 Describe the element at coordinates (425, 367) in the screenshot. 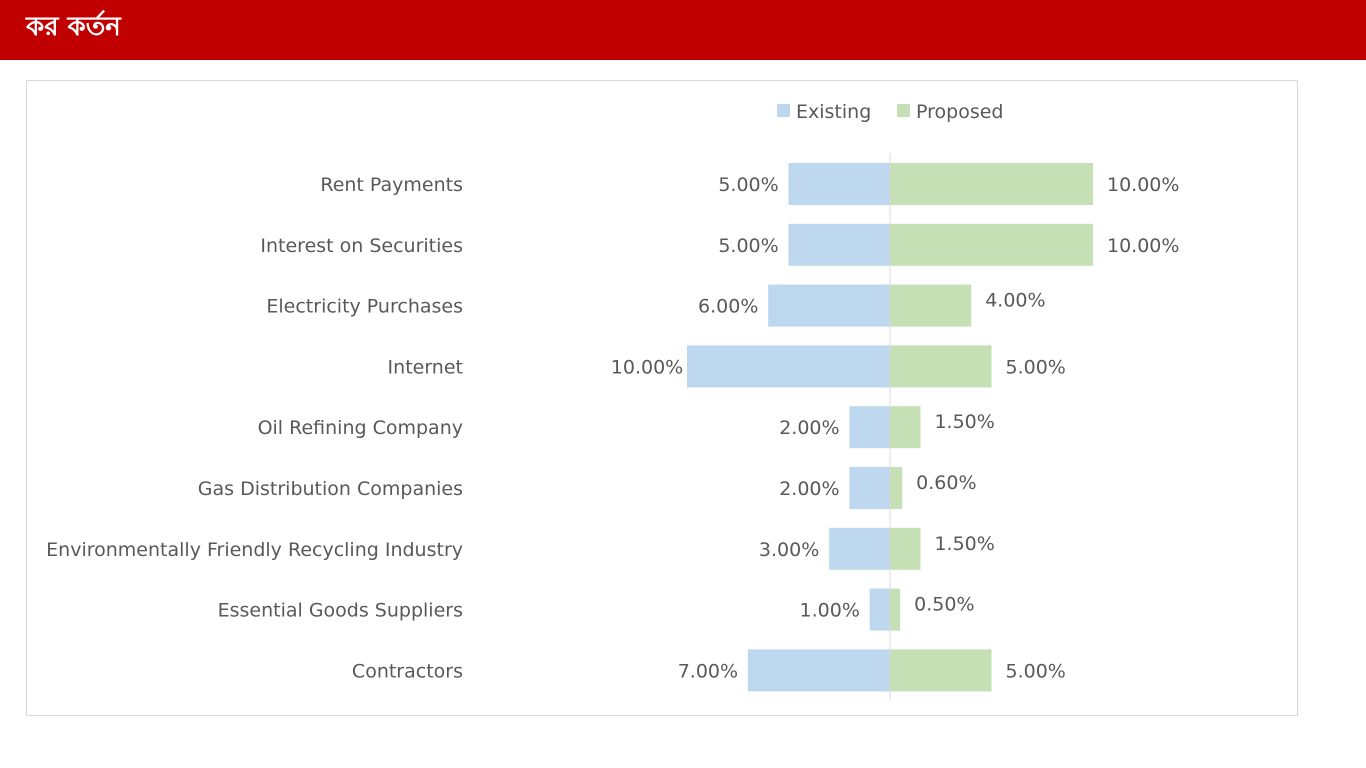

I see `category-label: Internet` at that location.